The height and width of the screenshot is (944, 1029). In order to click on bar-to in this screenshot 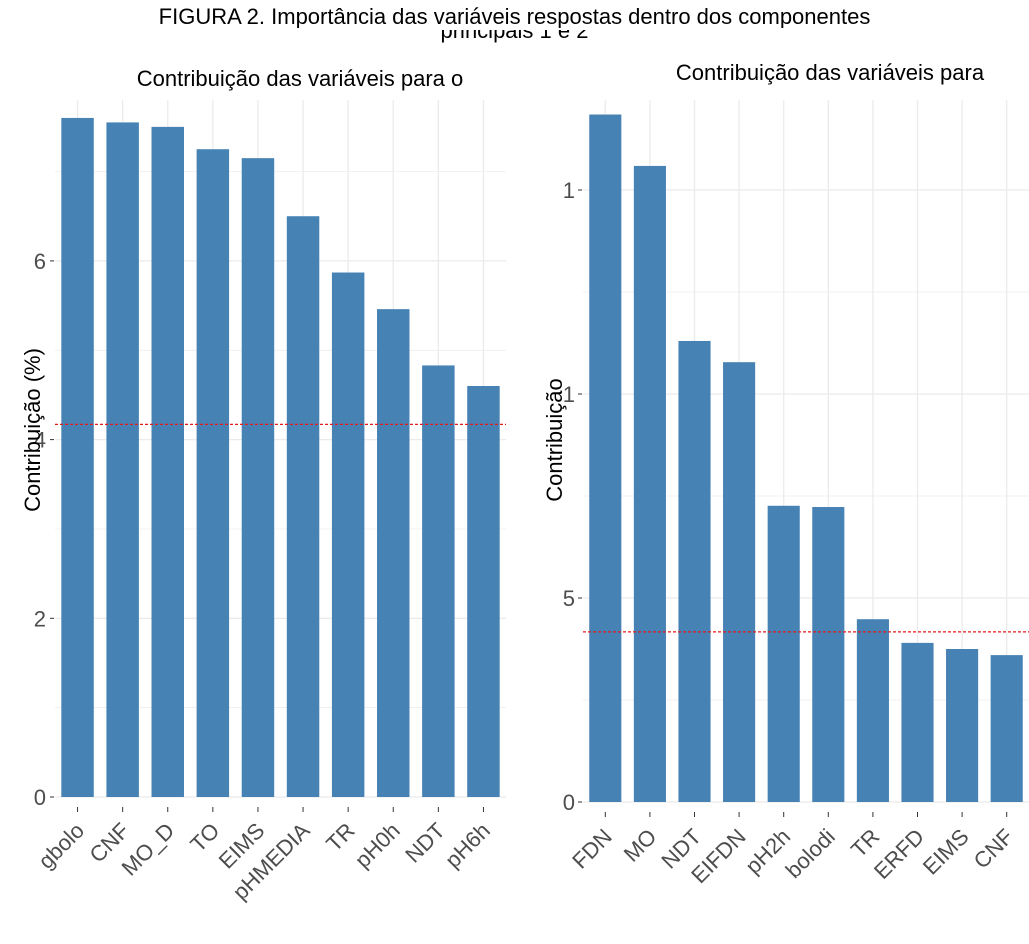, I will do `click(213, 473)`.